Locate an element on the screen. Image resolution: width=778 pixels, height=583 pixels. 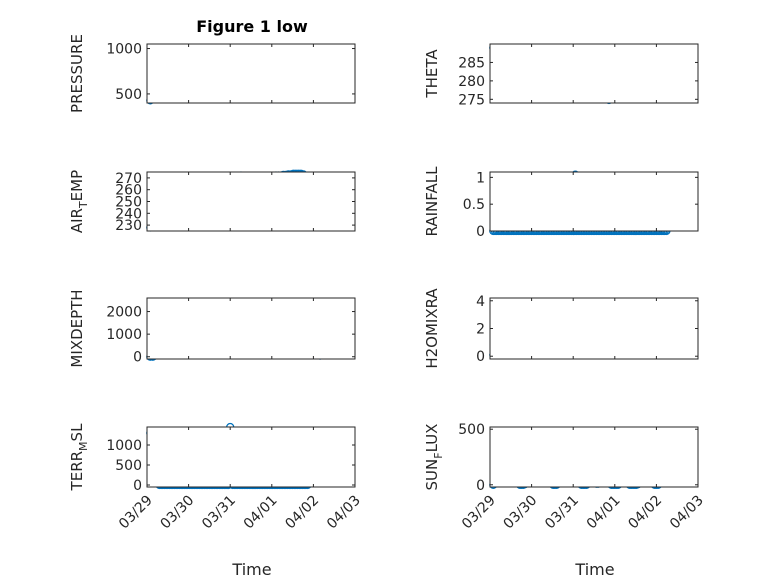
y-tick-label: 260 is located at coordinates (128, 191).